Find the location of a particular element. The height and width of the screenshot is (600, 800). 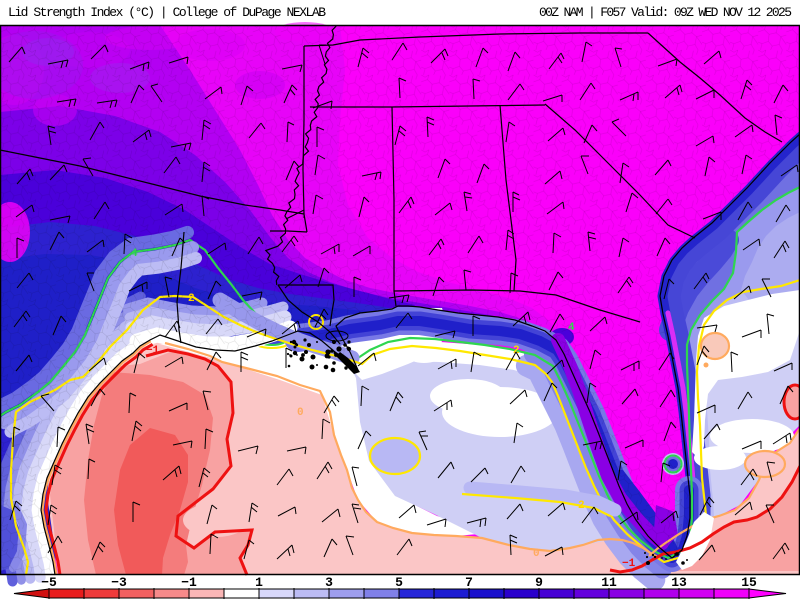

svg-text: 5 is located at coordinates (399, 582).